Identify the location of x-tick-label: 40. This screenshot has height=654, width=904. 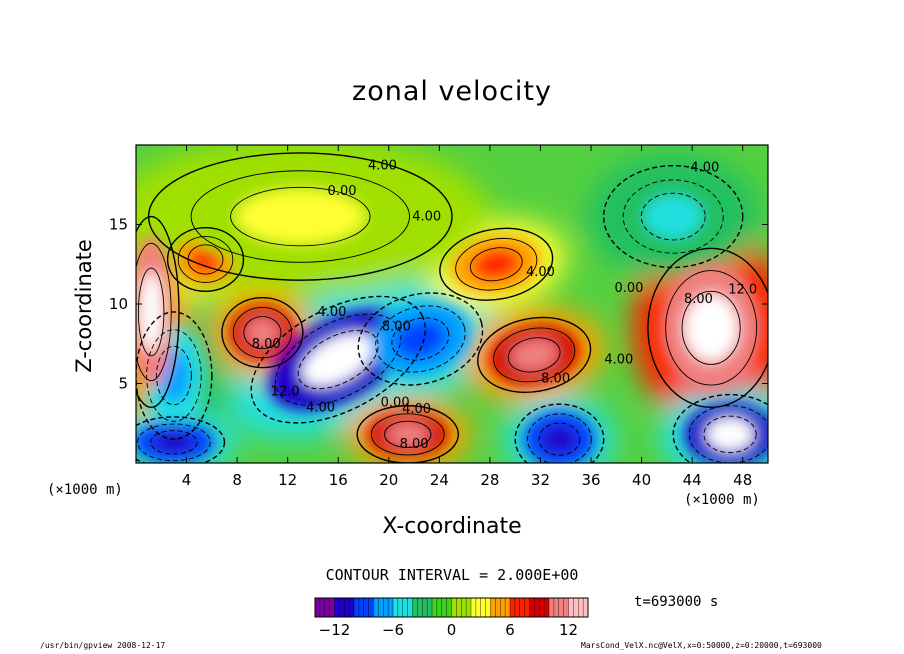
(641, 480).